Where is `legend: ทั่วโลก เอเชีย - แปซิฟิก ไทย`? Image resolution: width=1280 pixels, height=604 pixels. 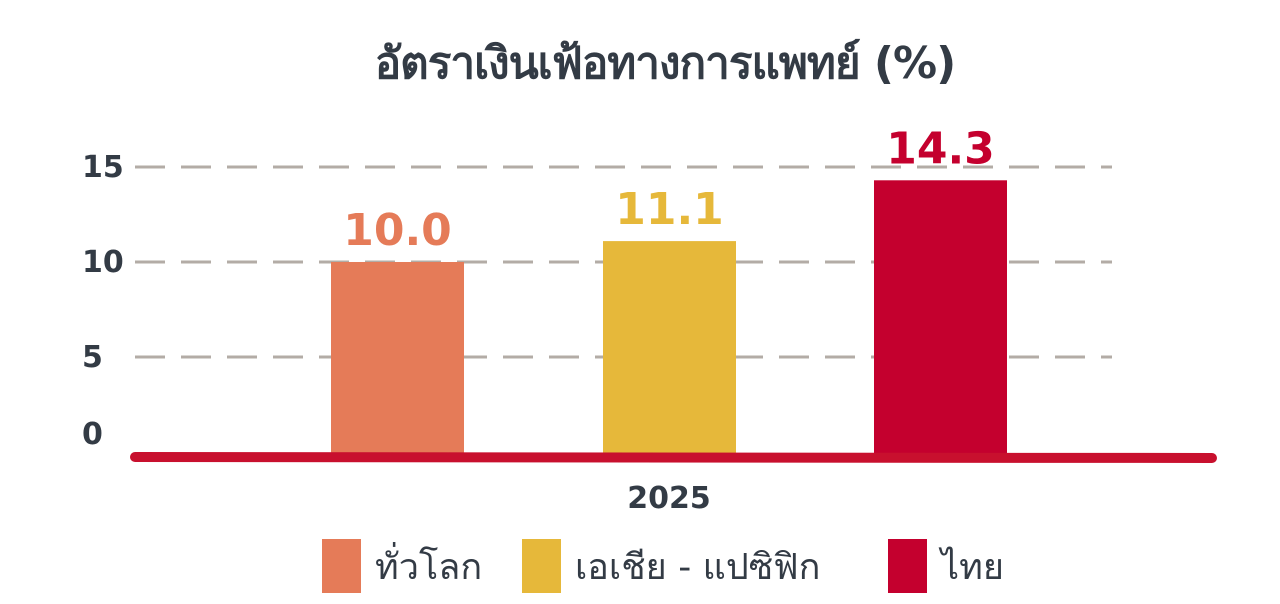 legend: ทั่วโลก เอเชีย - แปซิฟิก ไทย is located at coordinates (640, 566).